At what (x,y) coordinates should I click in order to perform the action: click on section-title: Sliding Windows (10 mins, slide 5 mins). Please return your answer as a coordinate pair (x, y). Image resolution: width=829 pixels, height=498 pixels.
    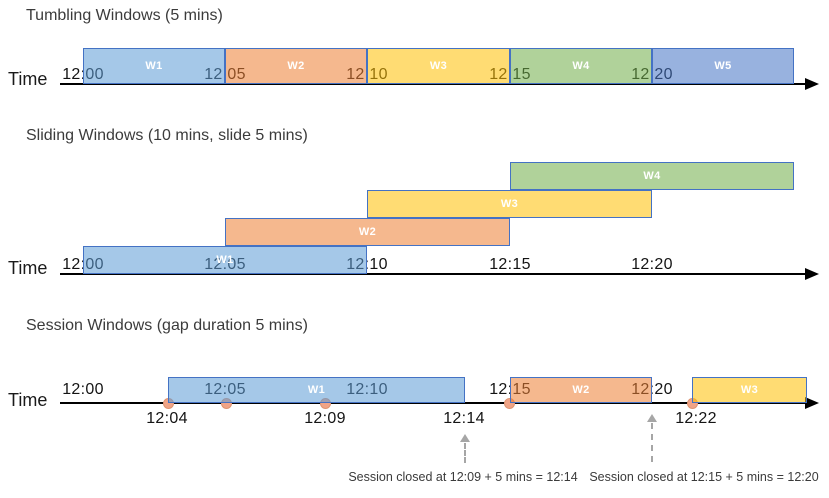
    Looking at the image, I should click on (167, 135).